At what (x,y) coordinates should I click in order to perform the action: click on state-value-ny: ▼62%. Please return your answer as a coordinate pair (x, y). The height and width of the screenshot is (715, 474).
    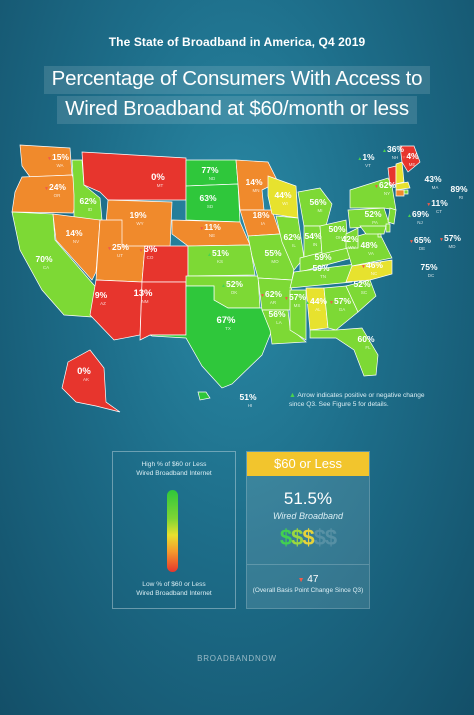
    Looking at the image, I should click on (385, 185).